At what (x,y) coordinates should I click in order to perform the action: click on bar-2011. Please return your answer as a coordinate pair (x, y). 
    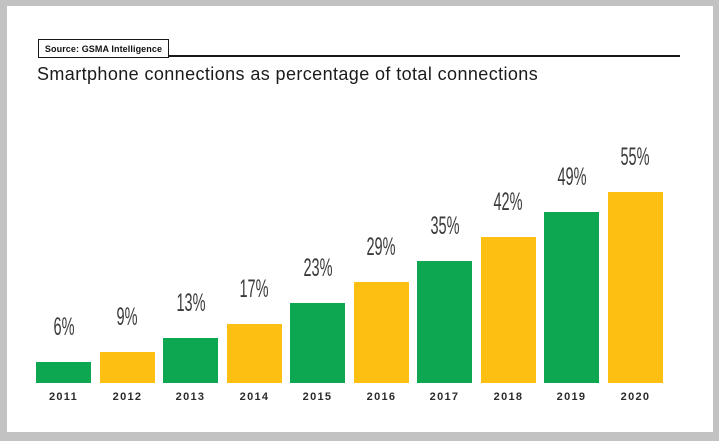
    Looking at the image, I should click on (63, 372).